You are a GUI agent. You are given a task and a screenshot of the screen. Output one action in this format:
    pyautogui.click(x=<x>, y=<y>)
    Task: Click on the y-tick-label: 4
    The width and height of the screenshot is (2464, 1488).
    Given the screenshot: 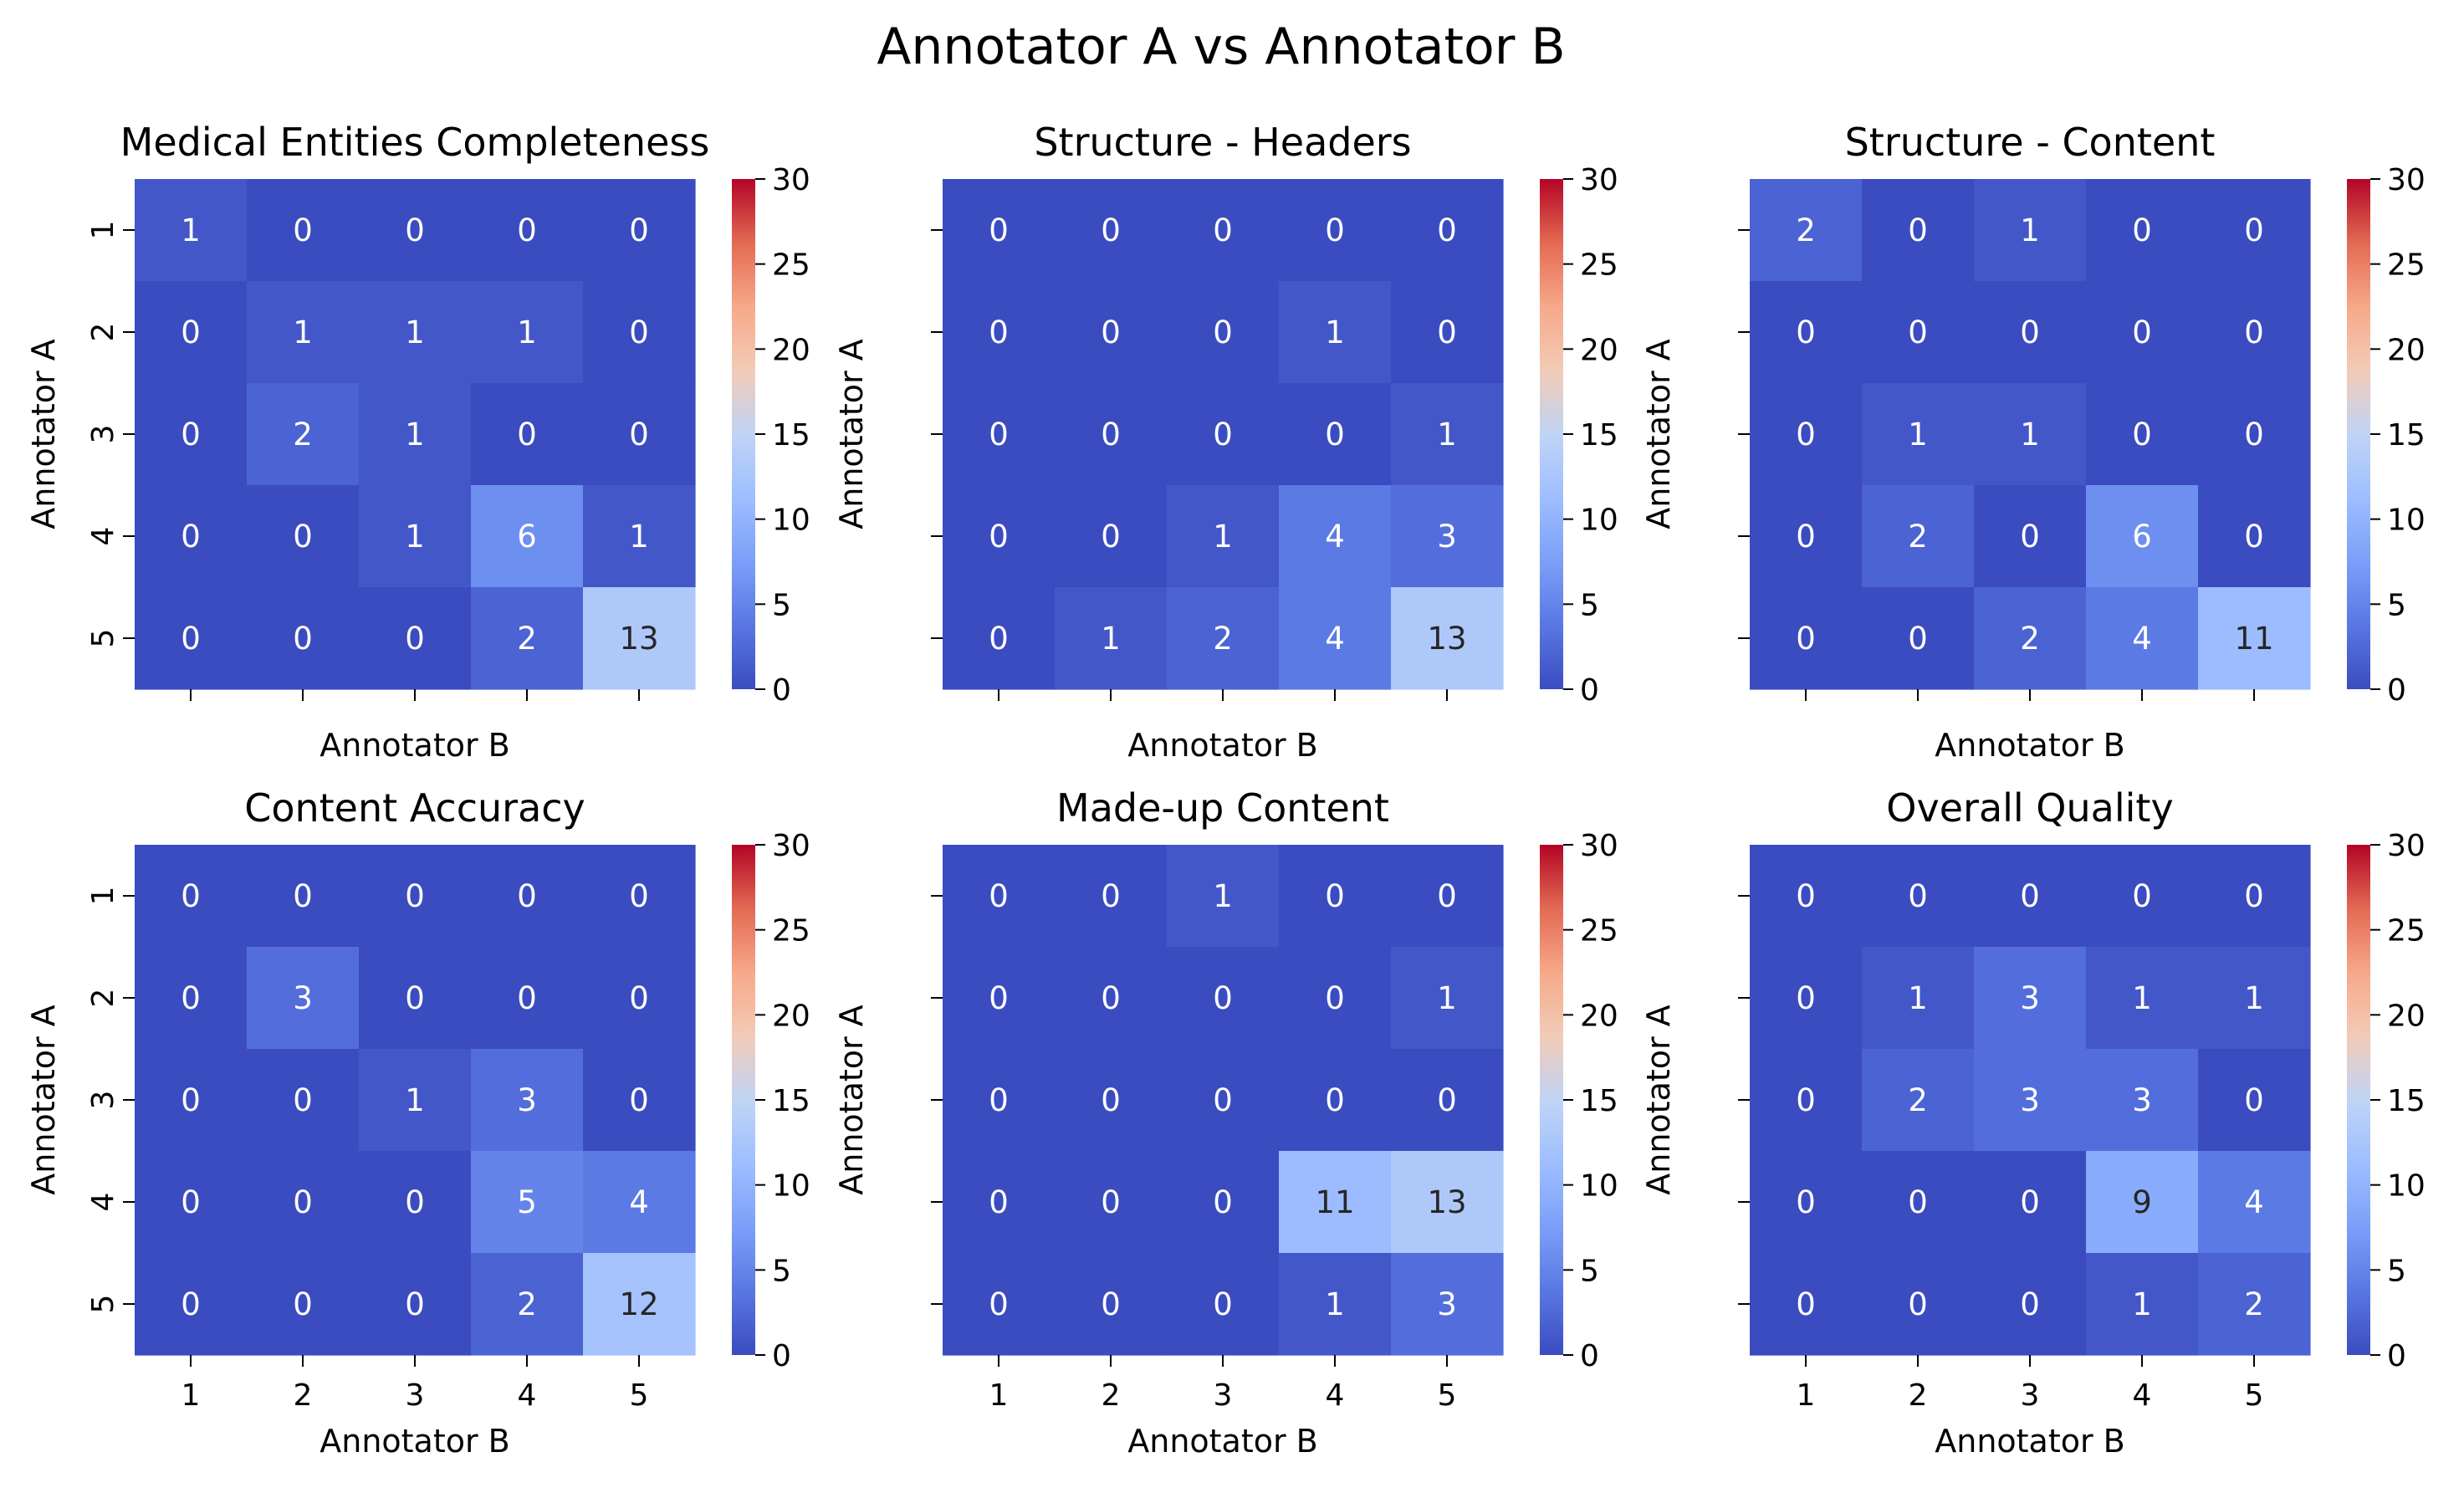 What is the action you would take?
    pyautogui.click(x=103, y=536)
    